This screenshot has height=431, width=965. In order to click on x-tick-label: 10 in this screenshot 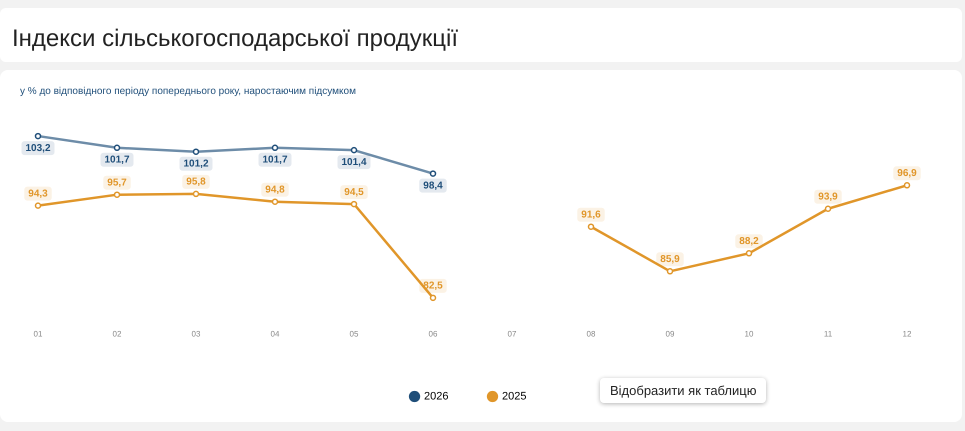, I will do `click(749, 333)`.